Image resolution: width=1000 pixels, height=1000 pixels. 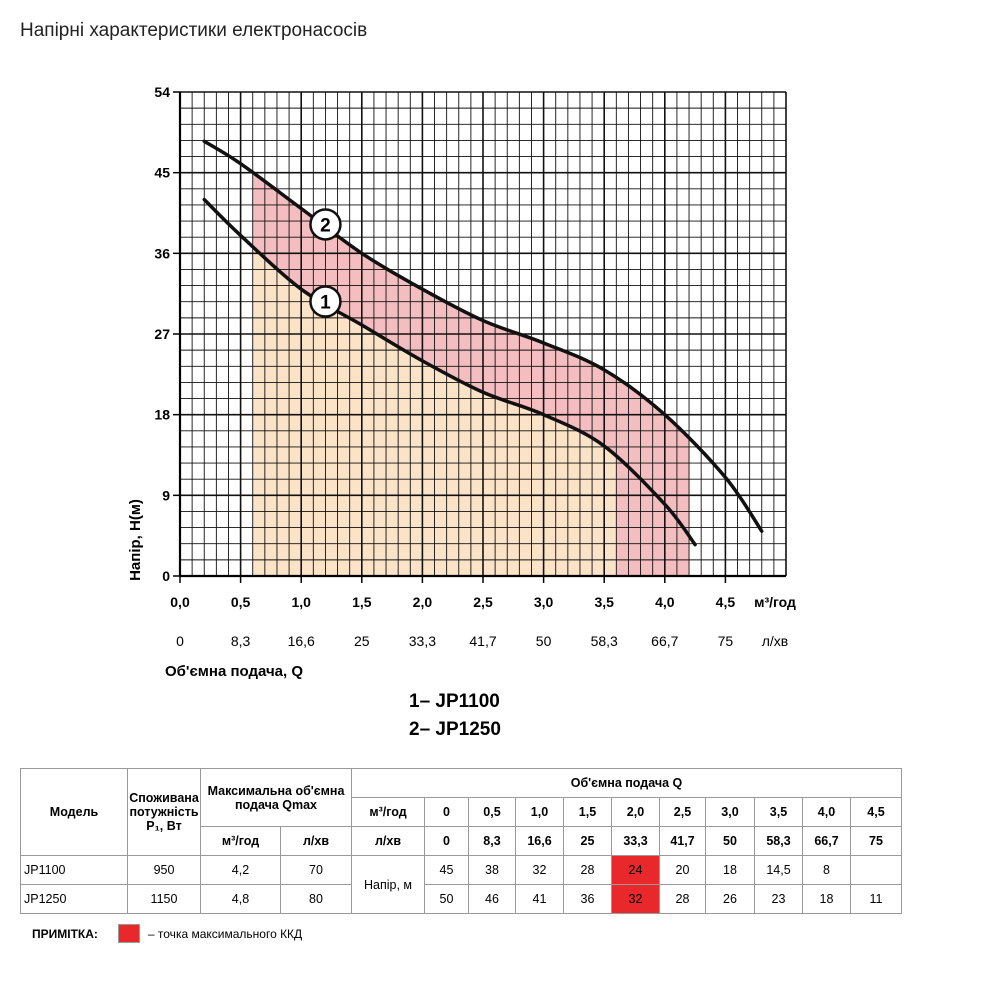 I want to click on head-cell: 38, so click(x=492, y=870).